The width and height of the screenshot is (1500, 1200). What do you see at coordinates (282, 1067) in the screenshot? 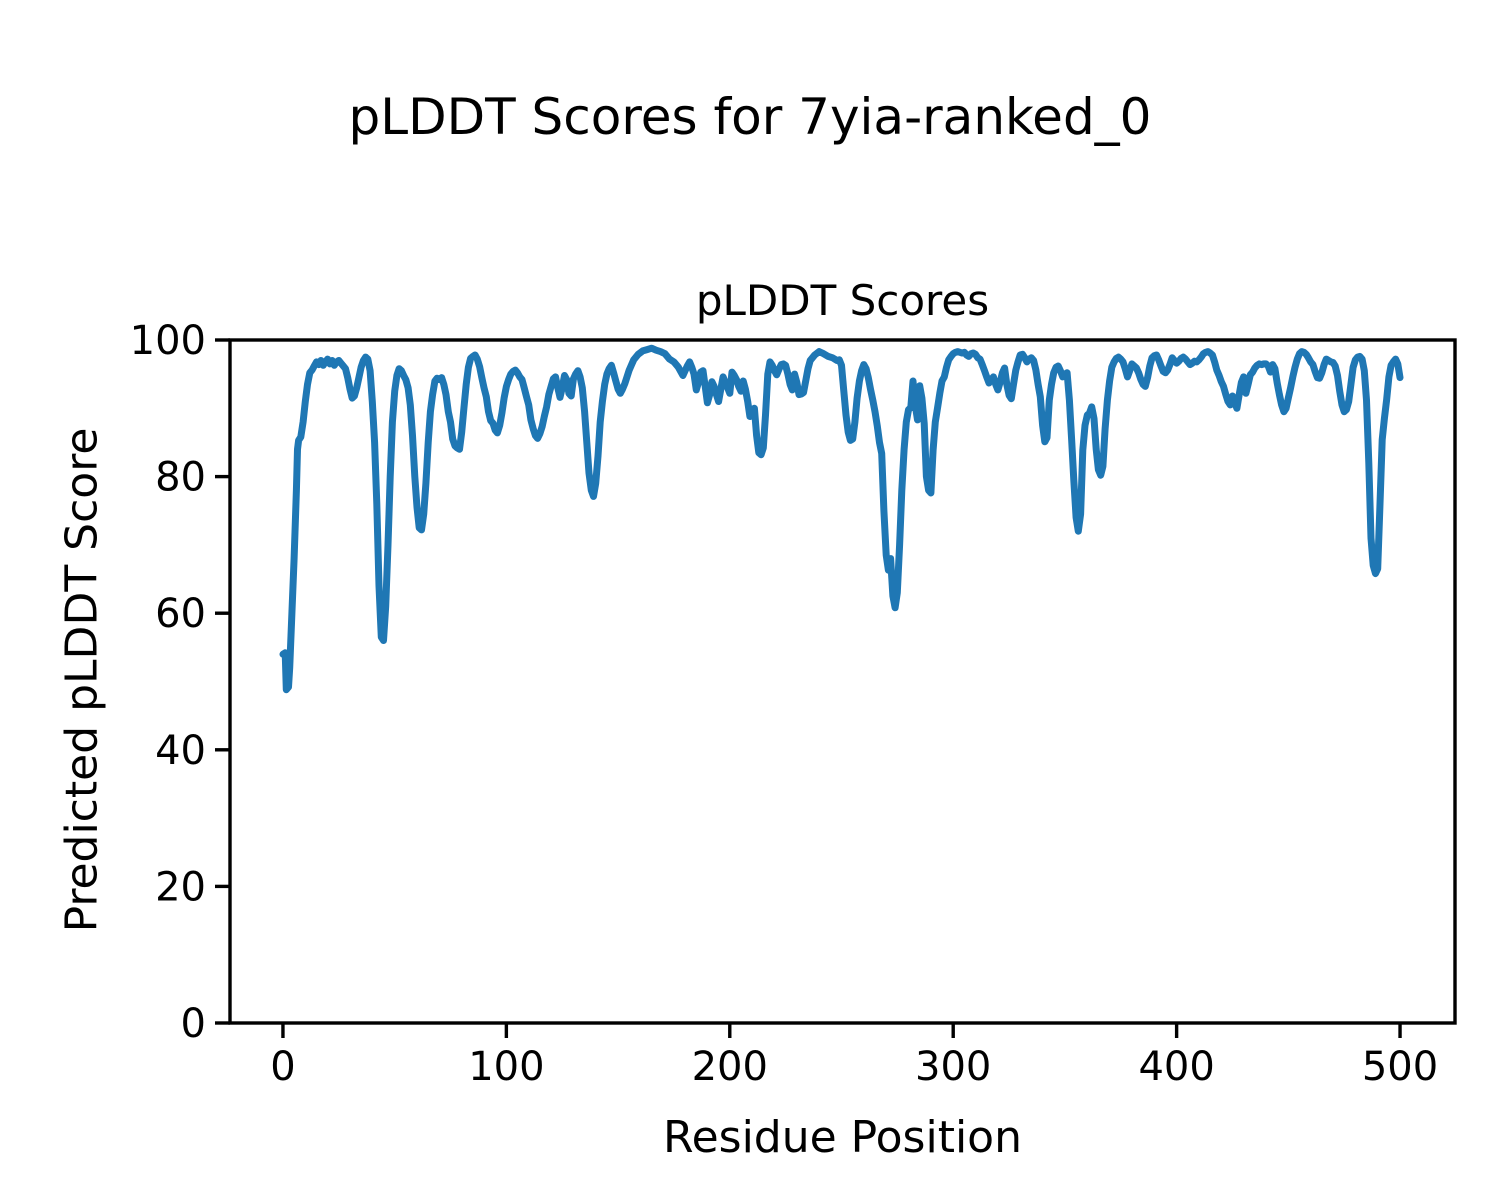
I see `x-tick-label: 0` at bounding box center [282, 1067].